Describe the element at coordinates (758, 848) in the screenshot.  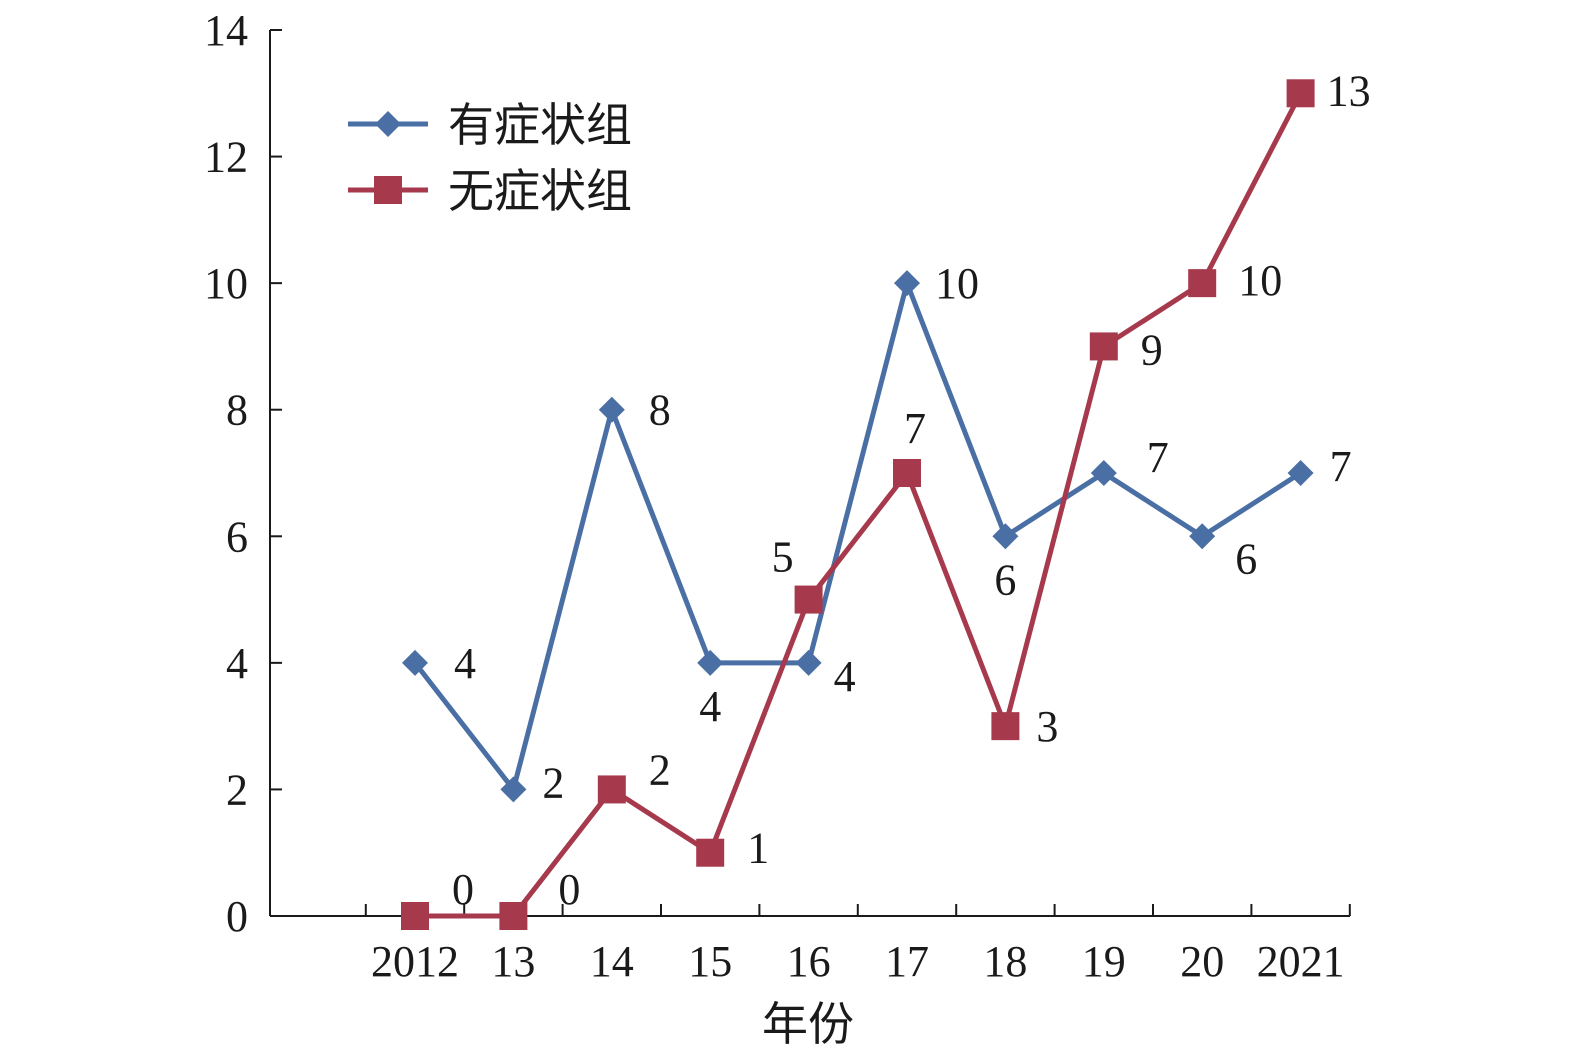
I see `data-label: 1` at that location.